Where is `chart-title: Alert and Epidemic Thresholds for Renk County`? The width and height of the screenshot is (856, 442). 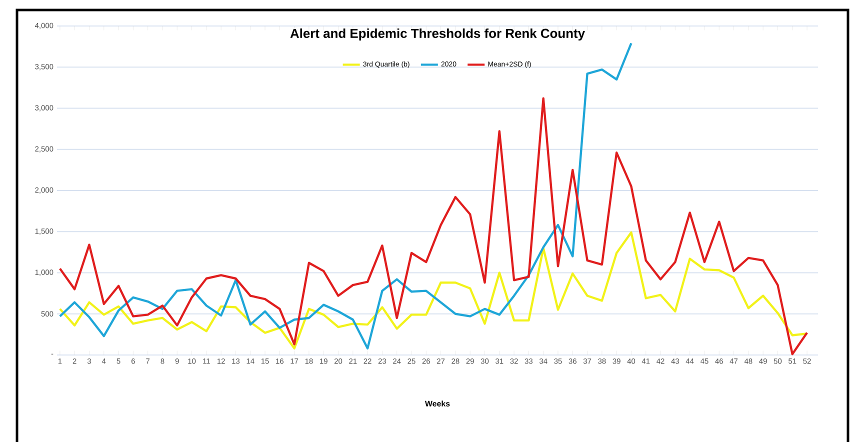
chart-title: Alert and Epidemic Thresholds for Renk County is located at coordinates (437, 34).